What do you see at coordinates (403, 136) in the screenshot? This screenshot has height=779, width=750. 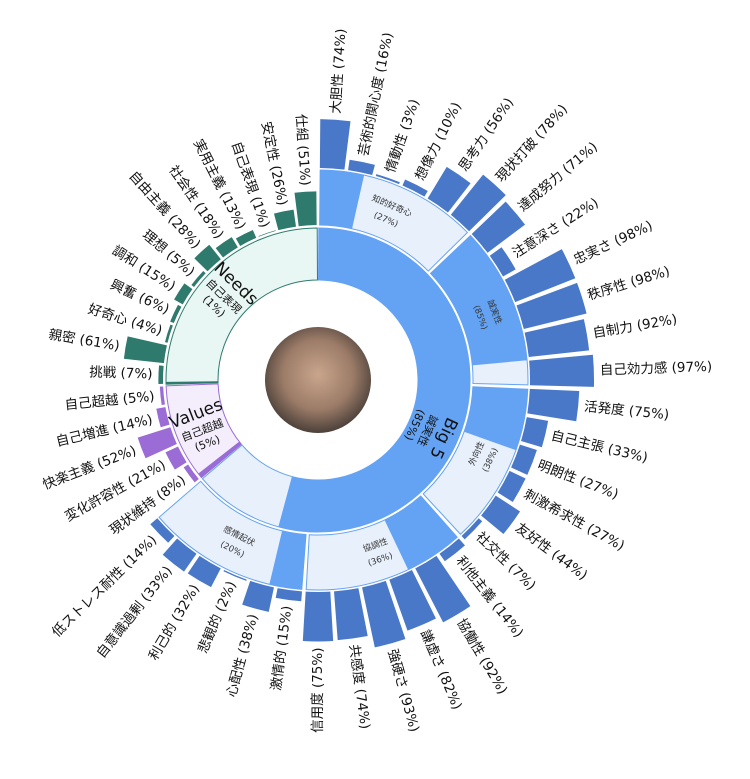 I see `facet-label: 情動性 (3%)` at bounding box center [403, 136].